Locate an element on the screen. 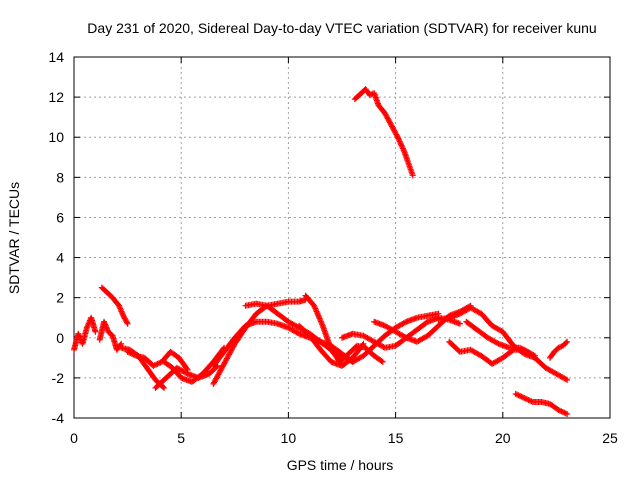 The width and height of the screenshot is (640, 480). x-tick-label: 25 is located at coordinates (610, 438).